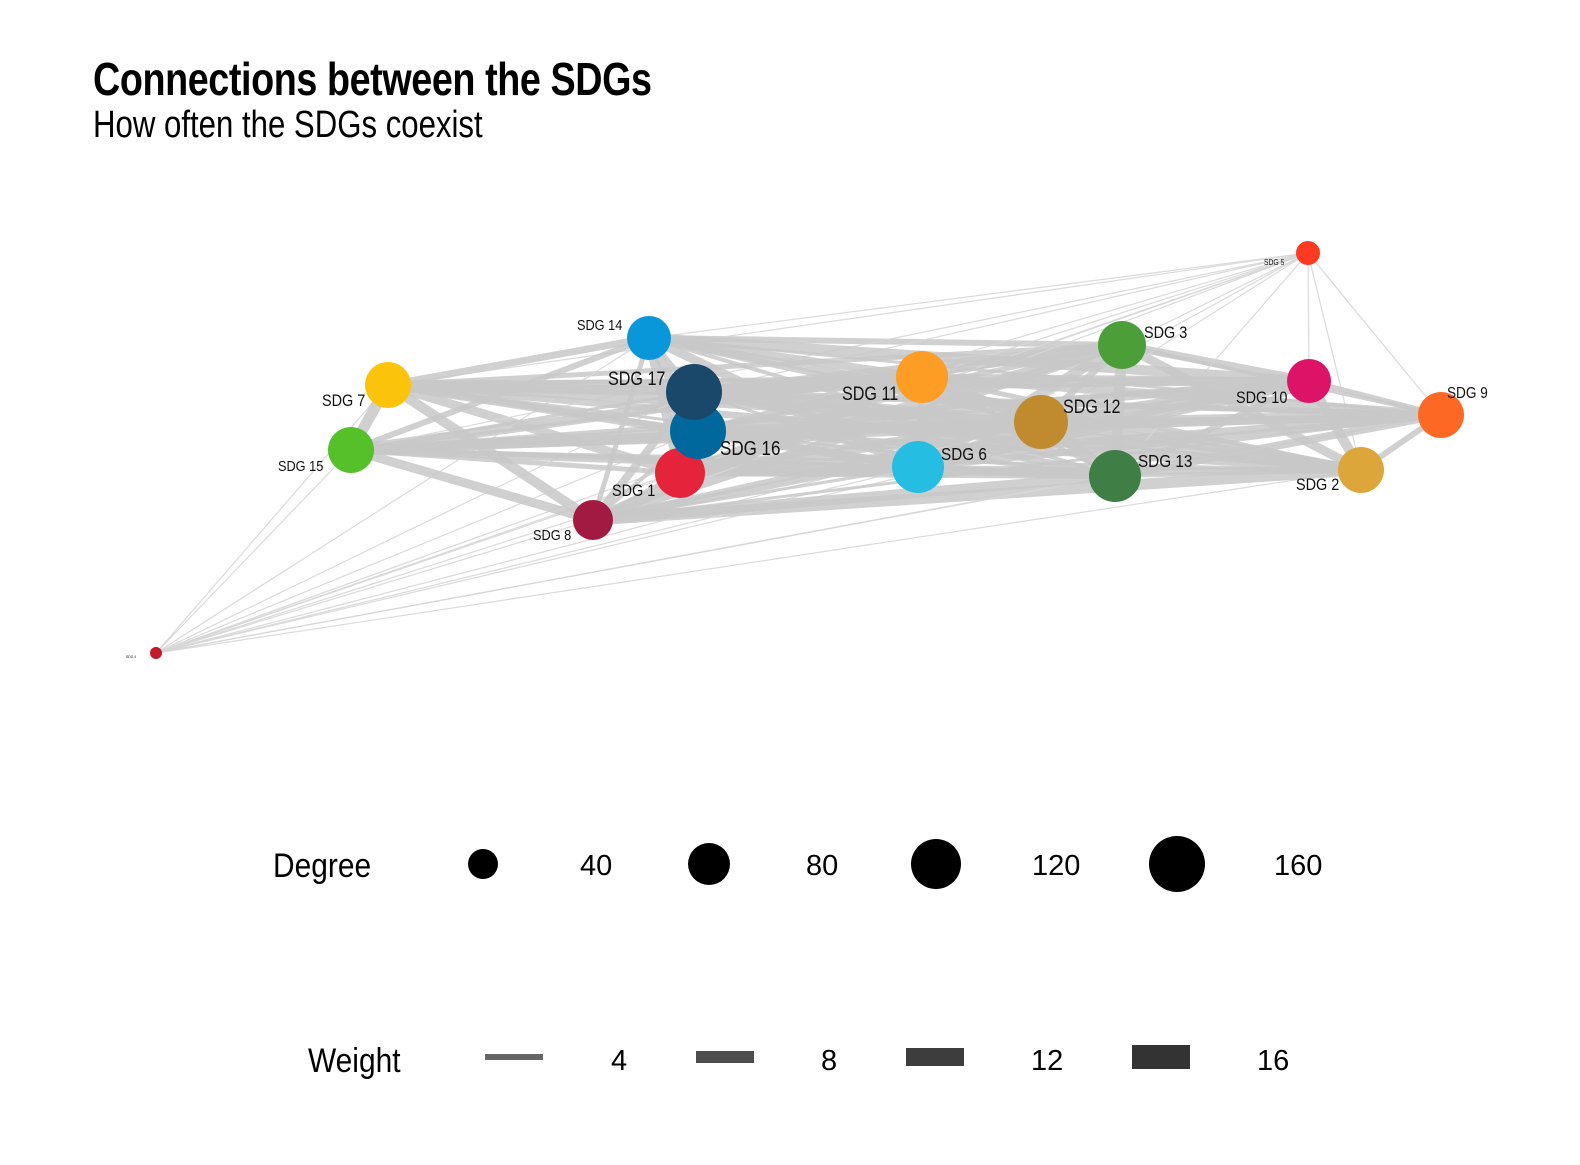 This screenshot has width=1580, height=1165. Describe the element at coordinates (797, 864) in the screenshot. I see `degree-legend: Degree 40 80 120 160` at that location.